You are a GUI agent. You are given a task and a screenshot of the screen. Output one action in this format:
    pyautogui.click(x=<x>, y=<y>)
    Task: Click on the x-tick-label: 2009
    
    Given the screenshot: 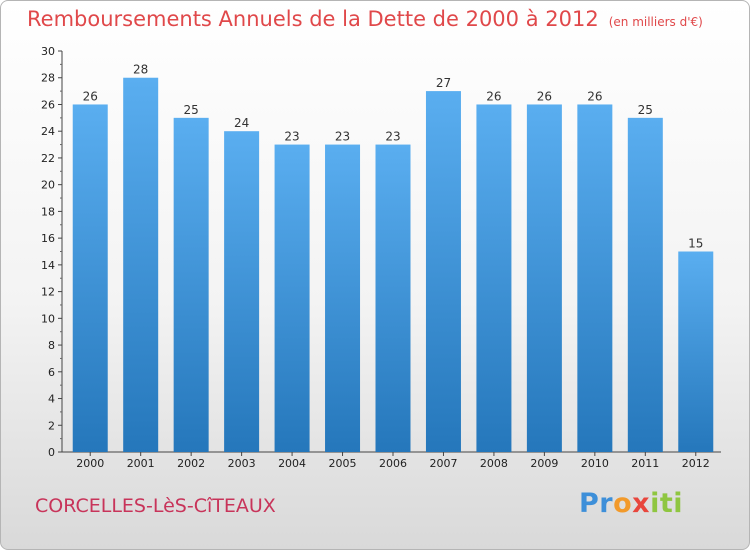 What is the action you would take?
    pyautogui.click(x=544, y=463)
    